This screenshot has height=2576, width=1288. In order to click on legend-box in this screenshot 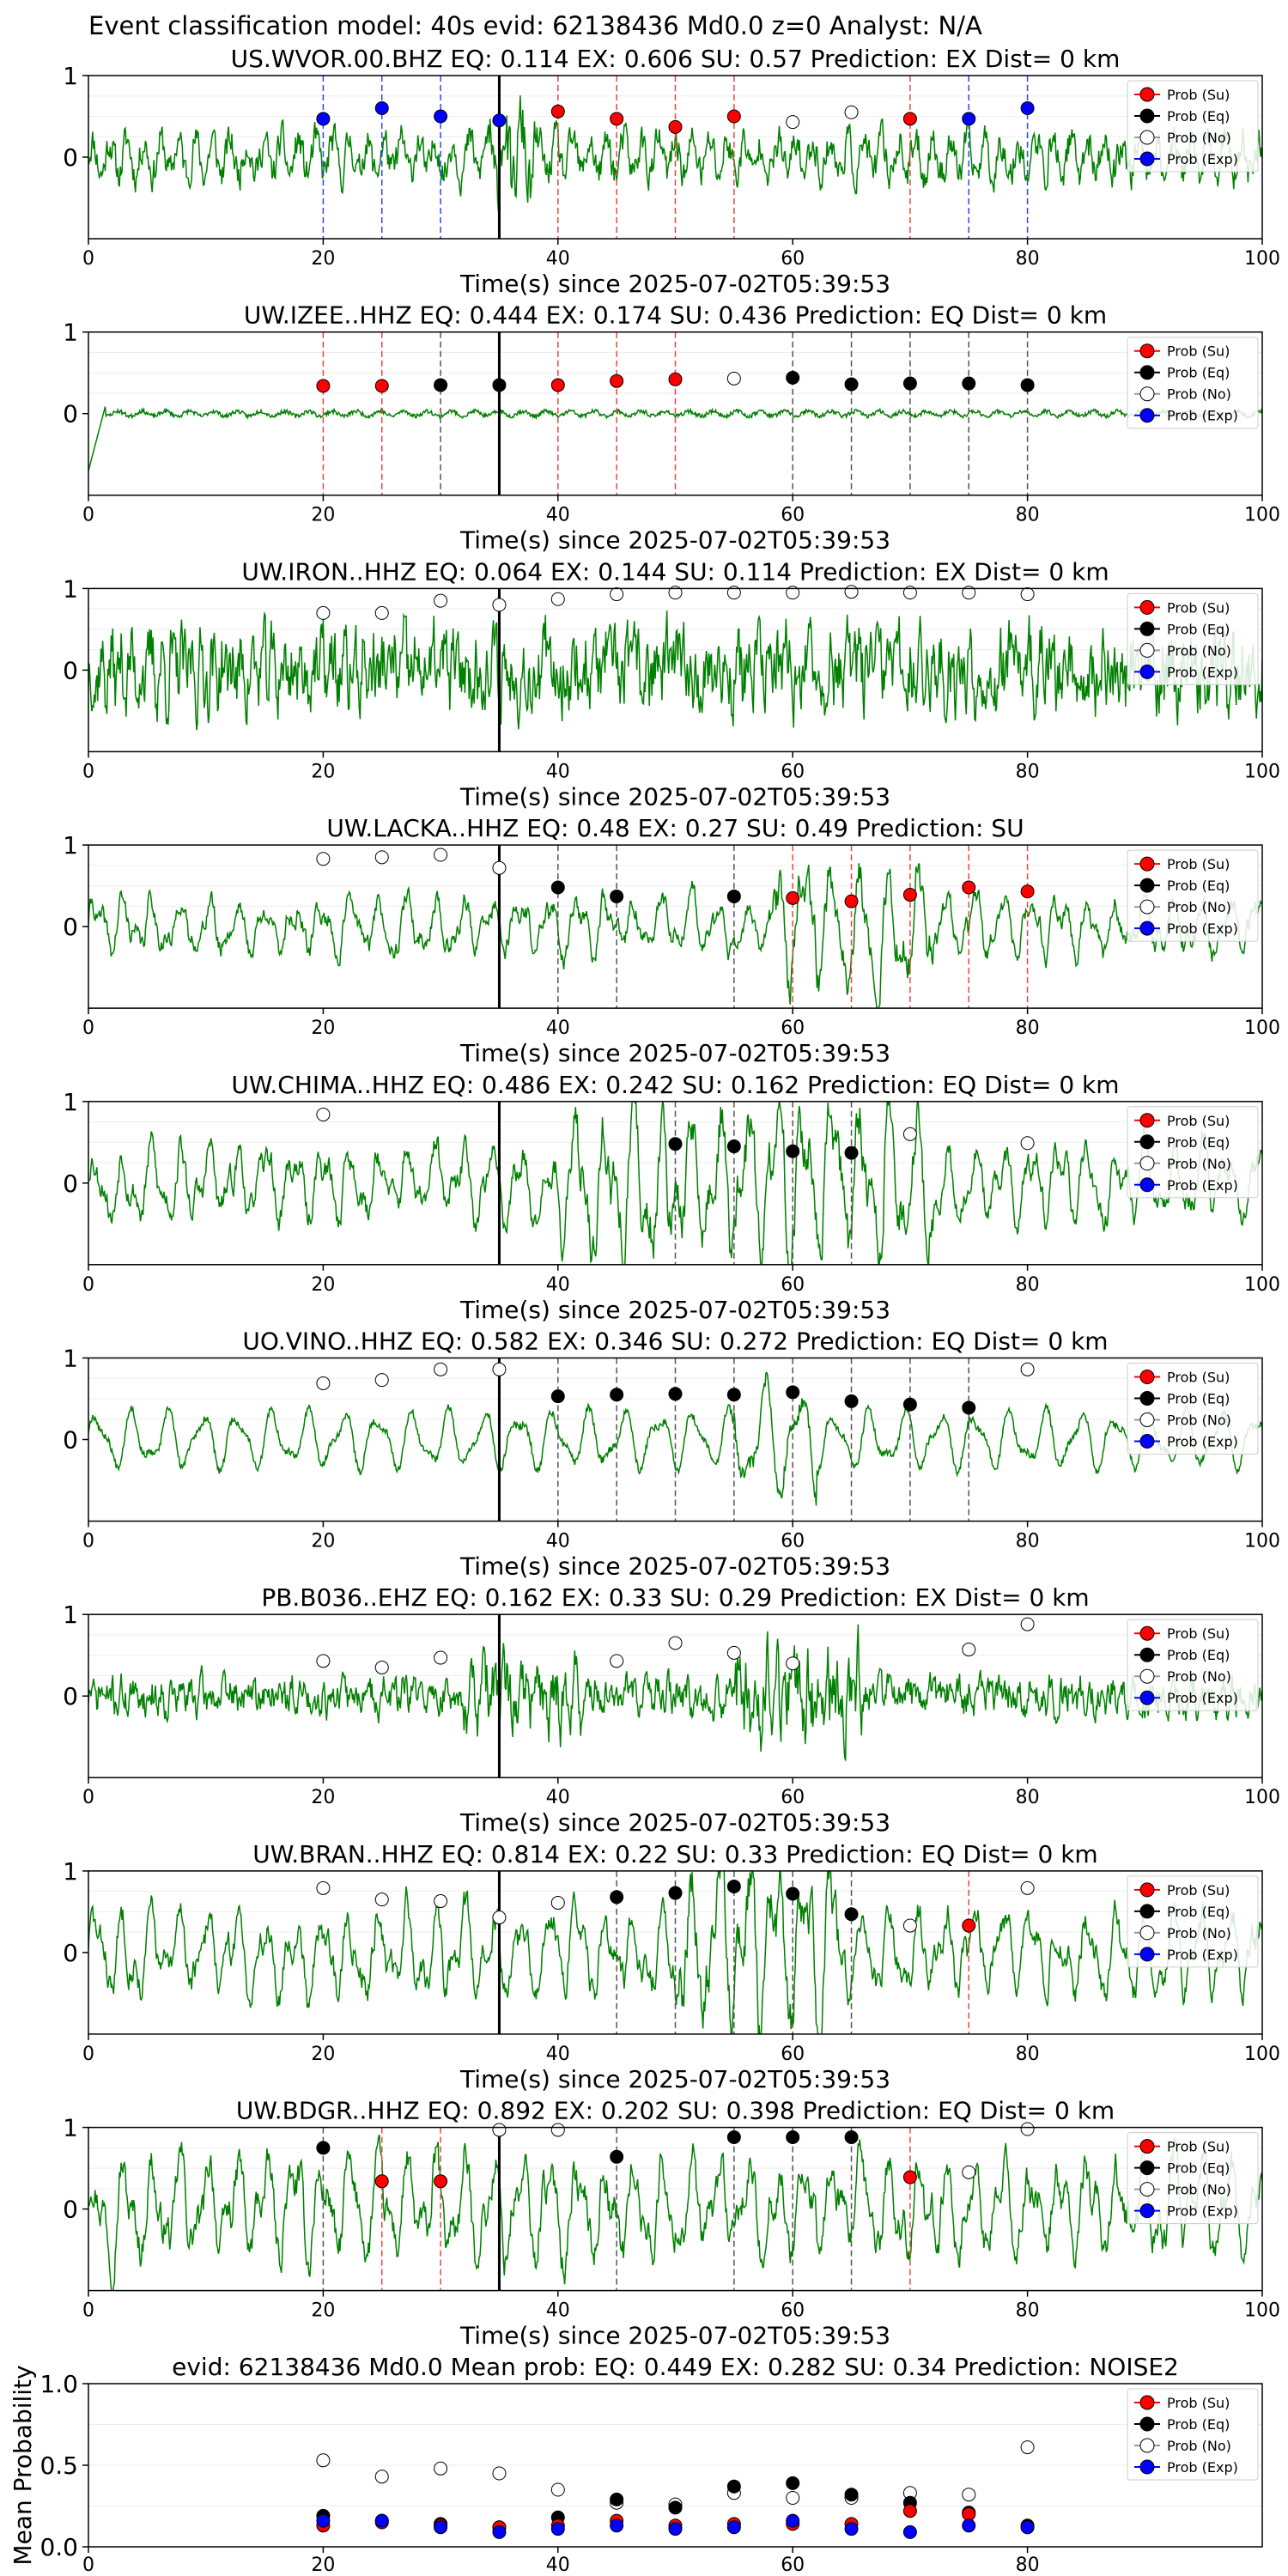, I will do `click(1193, 2434)`.